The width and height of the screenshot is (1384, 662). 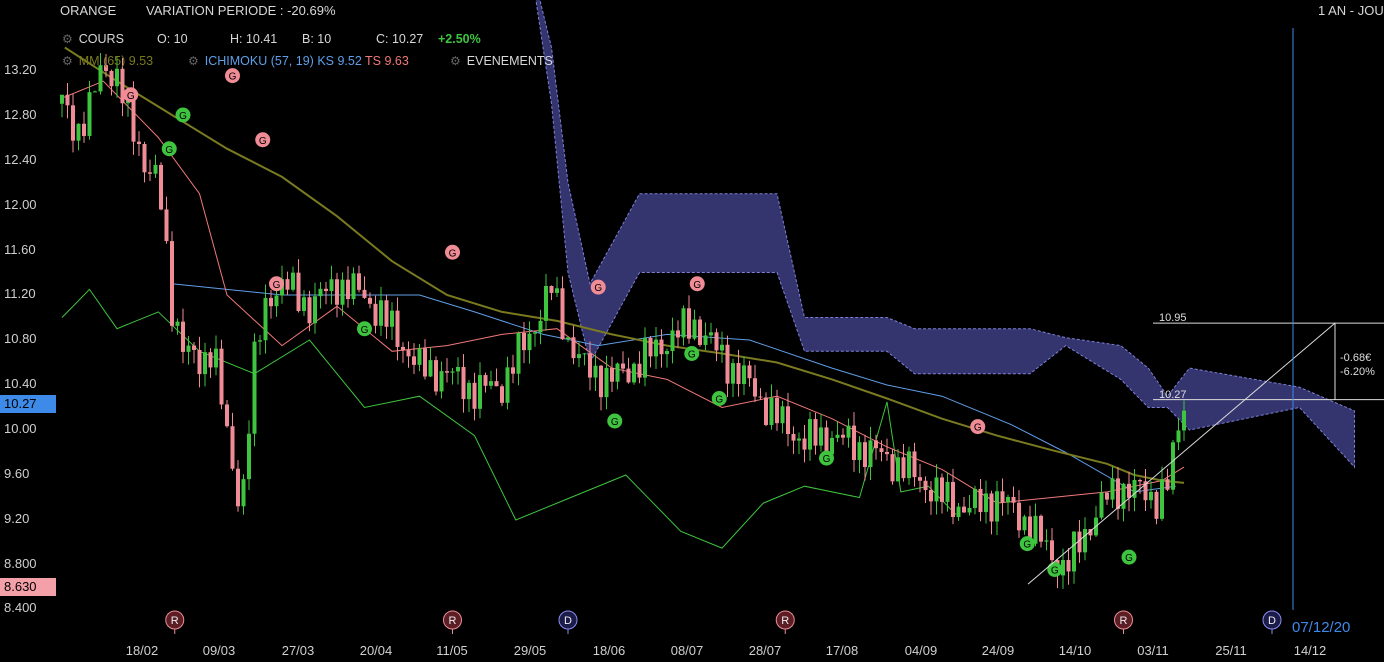 I want to click on legend-mm: ⚙ MM (65) 9.53, so click(x=107, y=61).